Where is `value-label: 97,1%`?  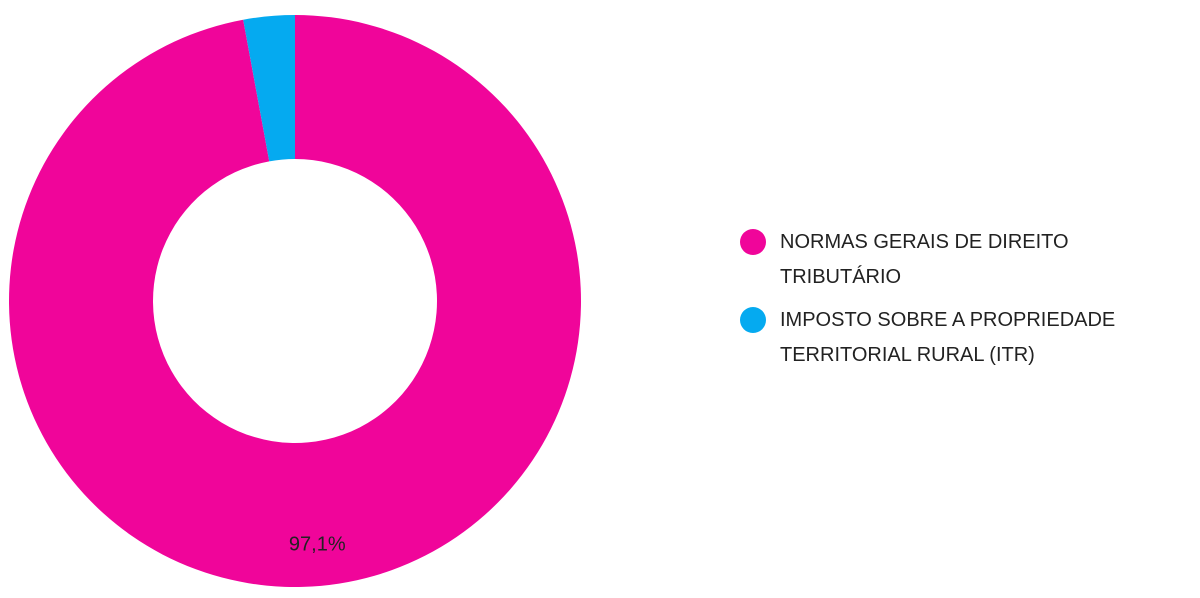
value-label: 97,1% is located at coordinates (317, 544).